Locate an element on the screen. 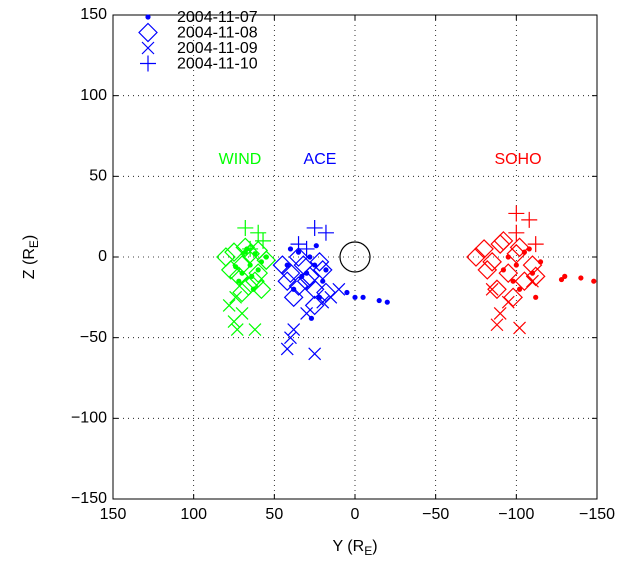 This screenshot has height=564, width=618. legend-label: 2004-11-09 is located at coordinates (217, 48).